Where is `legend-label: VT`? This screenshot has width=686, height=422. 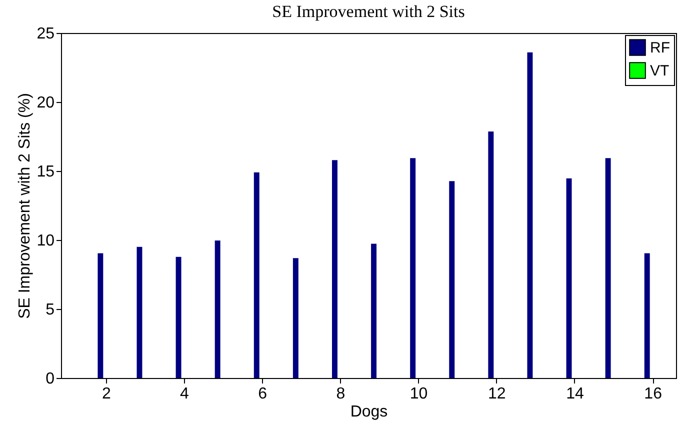
legend-label: VT is located at coordinates (660, 71).